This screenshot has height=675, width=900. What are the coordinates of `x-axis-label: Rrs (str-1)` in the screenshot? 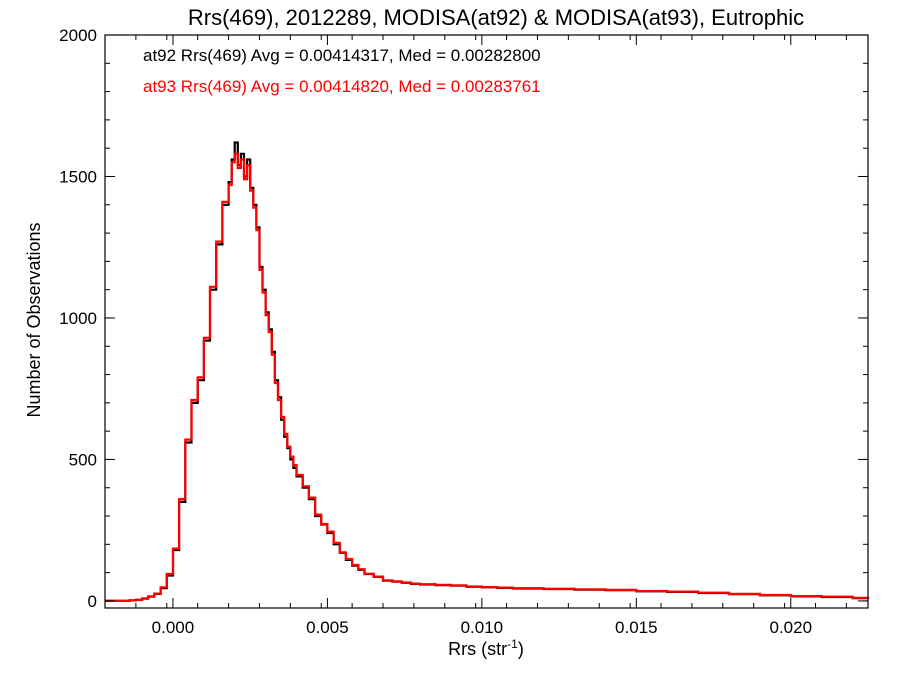 It's located at (486, 648).